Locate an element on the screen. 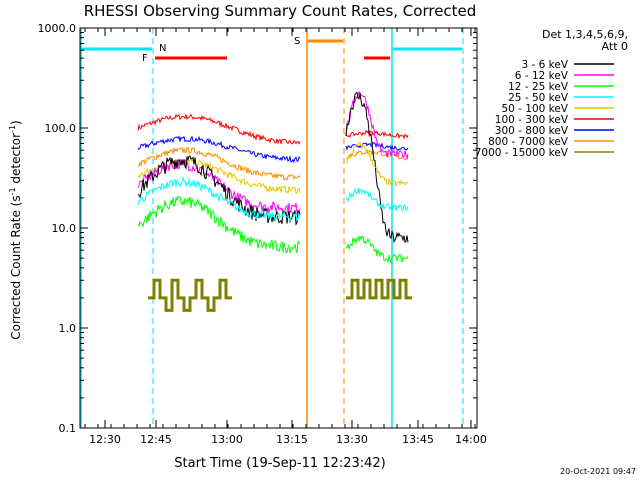  legend-label: 300 - 800 keV is located at coordinates (532, 131).